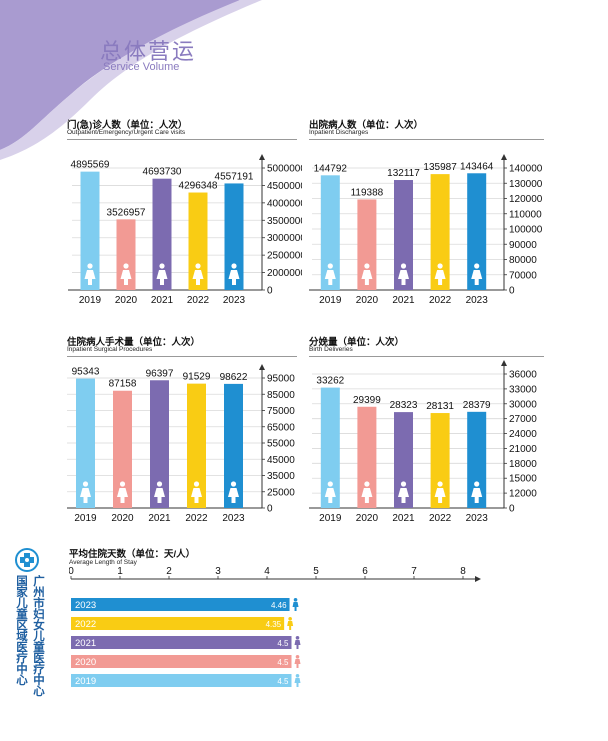 The height and width of the screenshot is (741, 608). What do you see at coordinates (148, 51) in the screenshot?
I see `page-title: 总体营运` at bounding box center [148, 51].